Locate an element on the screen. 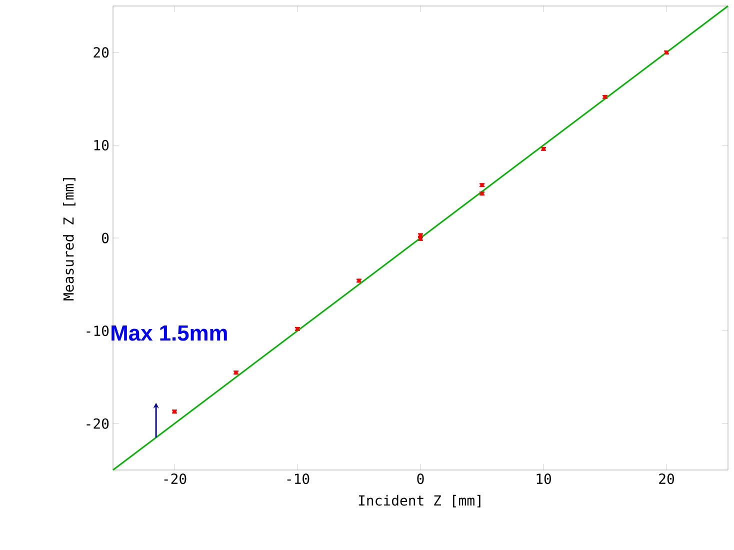 The width and height of the screenshot is (734, 550). annotation: Max 1.5mm is located at coordinates (169, 333).